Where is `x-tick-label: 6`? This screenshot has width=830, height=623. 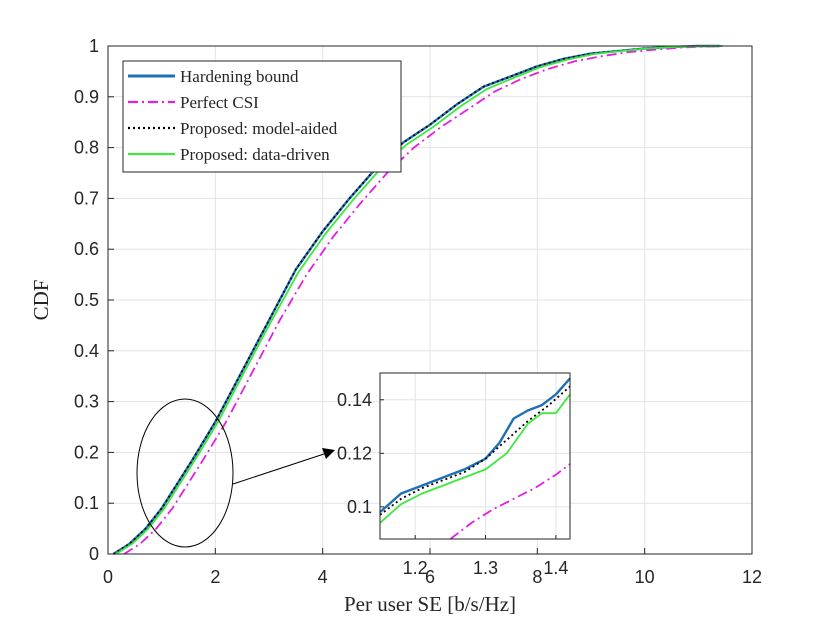 x-tick-label: 6 is located at coordinates (430, 577).